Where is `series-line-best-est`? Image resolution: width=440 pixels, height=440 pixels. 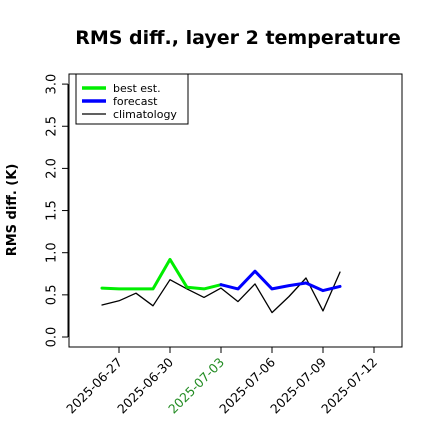 series-line-best-est is located at coordinates (161, 274).